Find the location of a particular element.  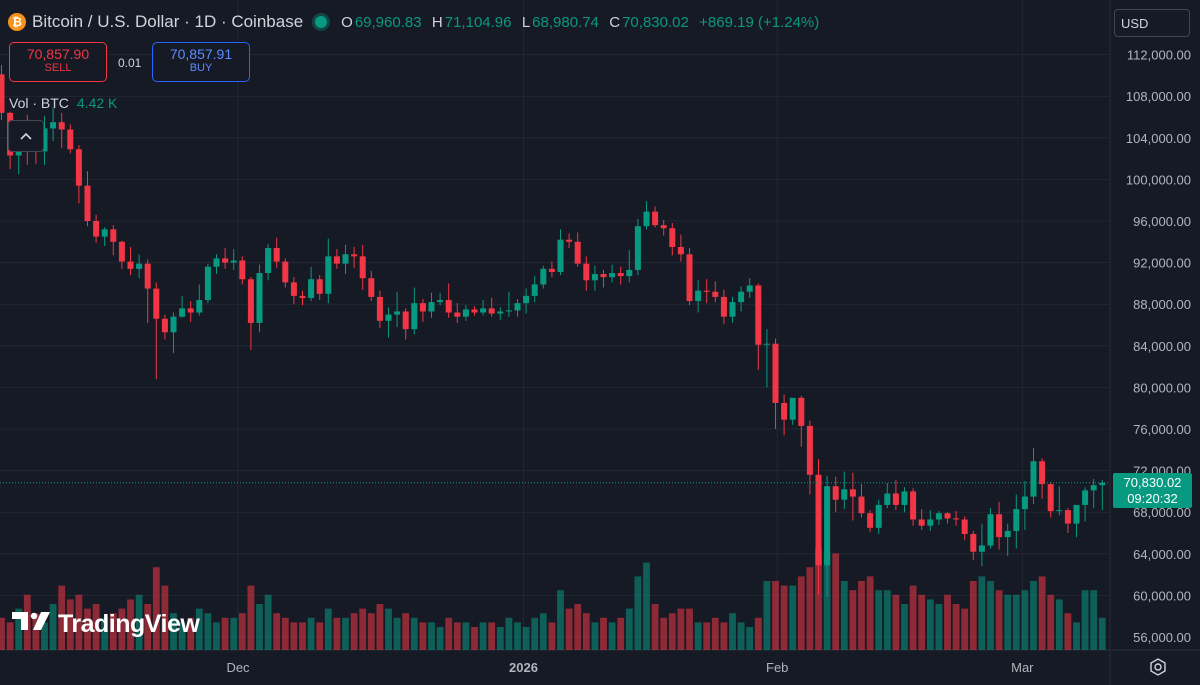

time-tick-label: 2026 is located at coordinates (523, 667).